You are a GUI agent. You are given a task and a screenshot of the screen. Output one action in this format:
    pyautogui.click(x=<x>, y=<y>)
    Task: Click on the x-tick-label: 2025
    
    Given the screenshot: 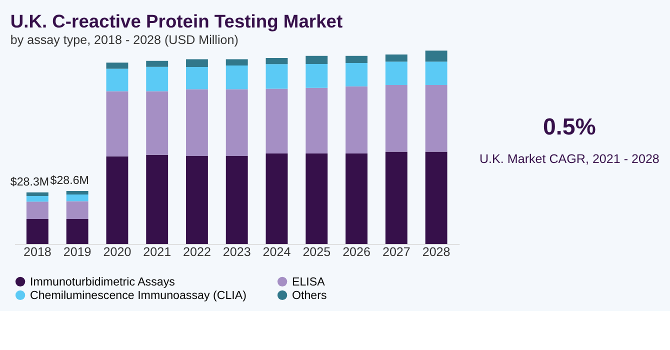 What is the action you would take?
    pyautogui.click(x=316, y=252)
    